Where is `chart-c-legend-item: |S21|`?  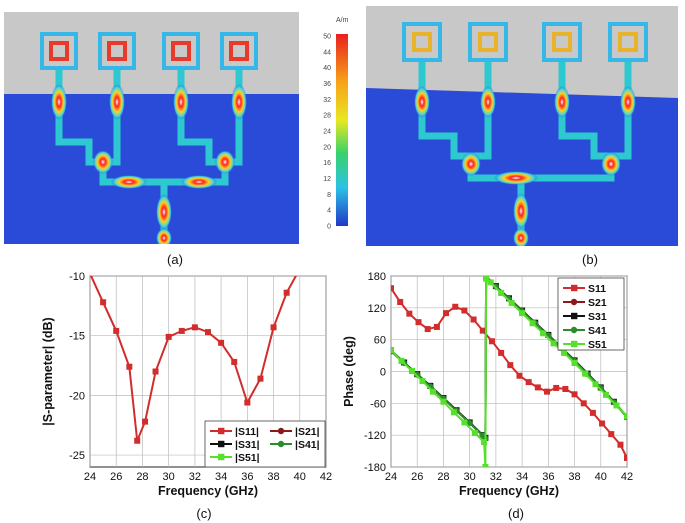
chart-c-legend-item: |S21| is located at coordinates (295, 432).